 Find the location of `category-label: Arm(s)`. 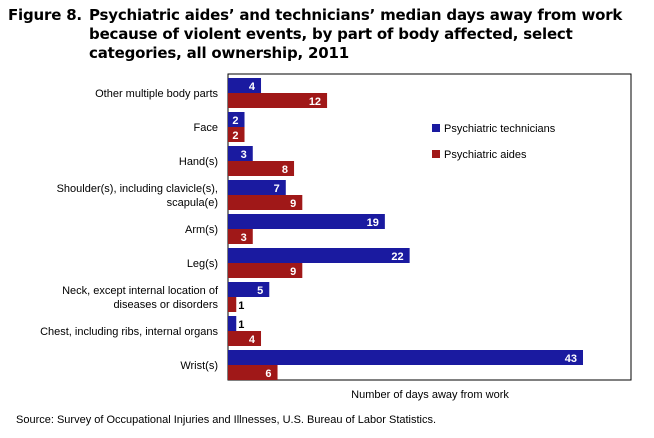

category-label: Arm(s) is located at coordinates (201, 230).